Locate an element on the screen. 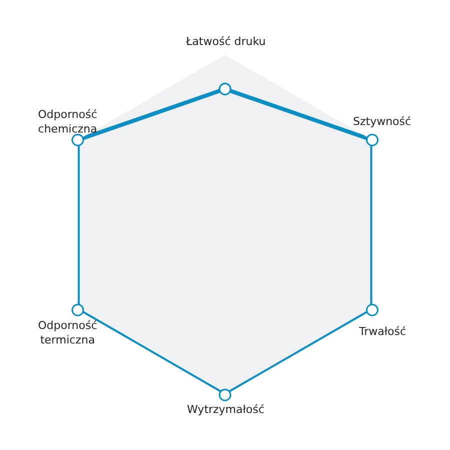  spoke-label: Wytrzymałość is located at coordinates (225, 409).